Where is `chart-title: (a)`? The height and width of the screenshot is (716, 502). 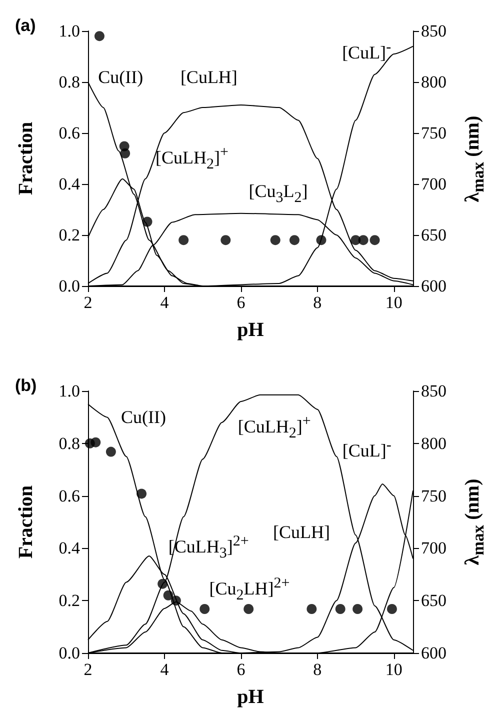 chart-title: (a) is located at coordinates (25, 25).